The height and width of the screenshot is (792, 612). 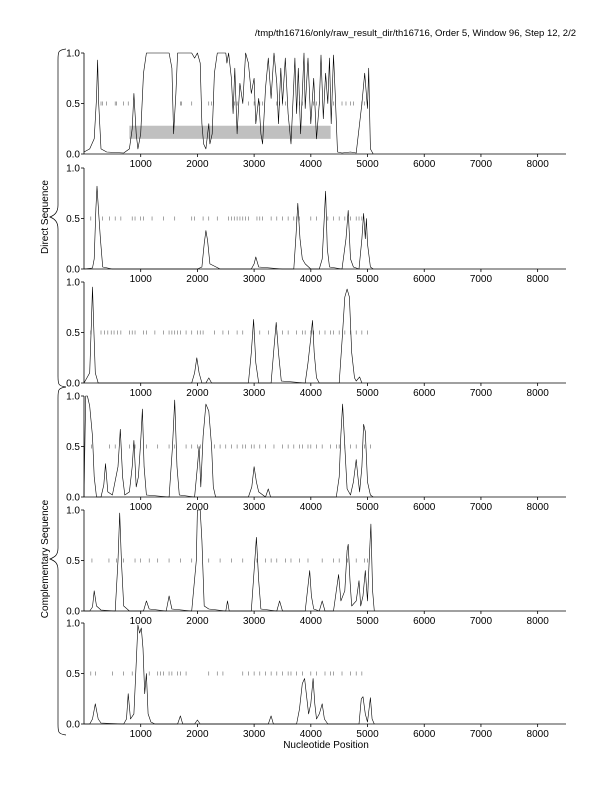 I want to click on group-complementary-sequence: Complementary Sequence, so click(x=53, y=561).